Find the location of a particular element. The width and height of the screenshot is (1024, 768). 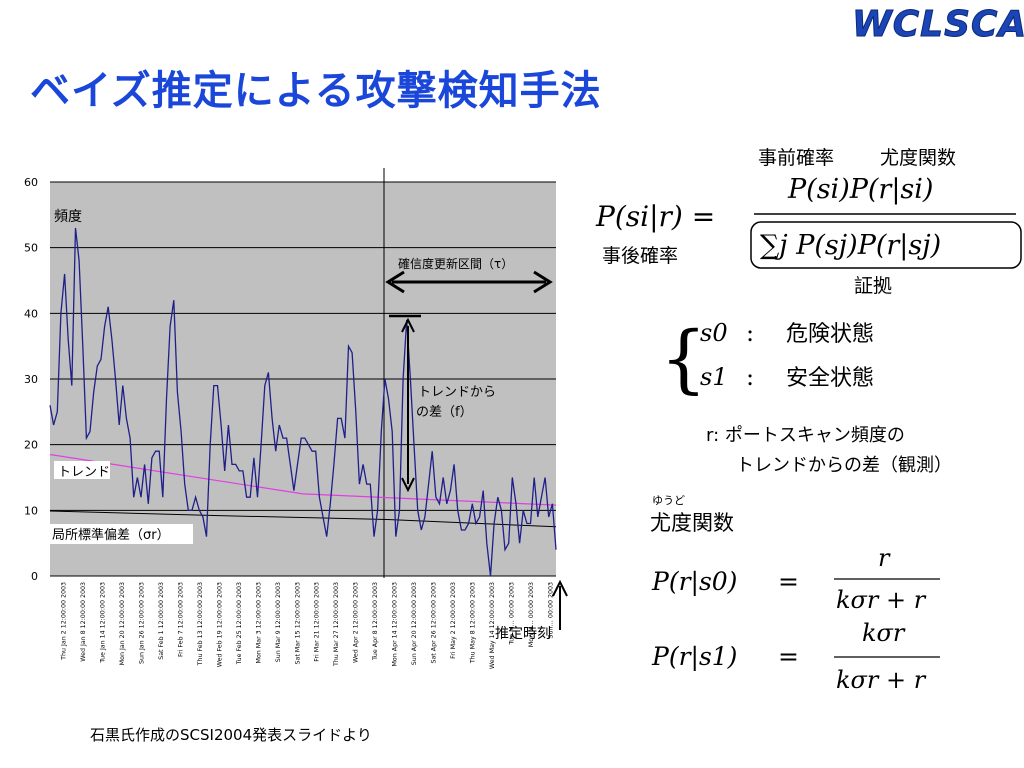

x-tick-label: Wed Apr 2 12:00:00 2003 is located at coordinates (356, 622).